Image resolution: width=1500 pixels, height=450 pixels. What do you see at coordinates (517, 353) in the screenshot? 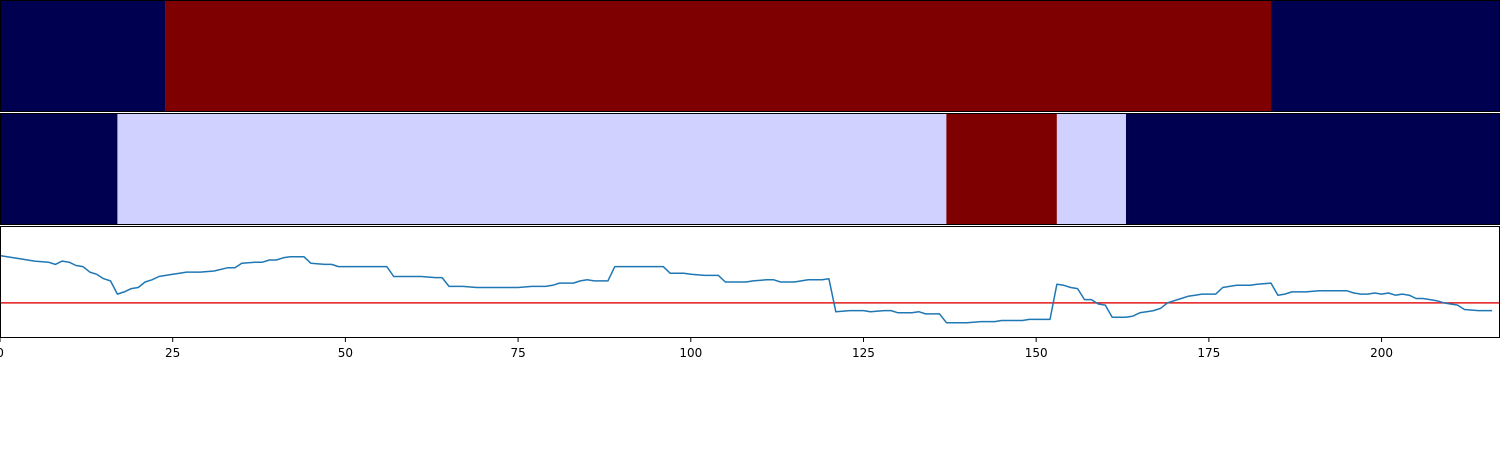
I see `x-tick-label: 75` at bounding box center [517, 353].